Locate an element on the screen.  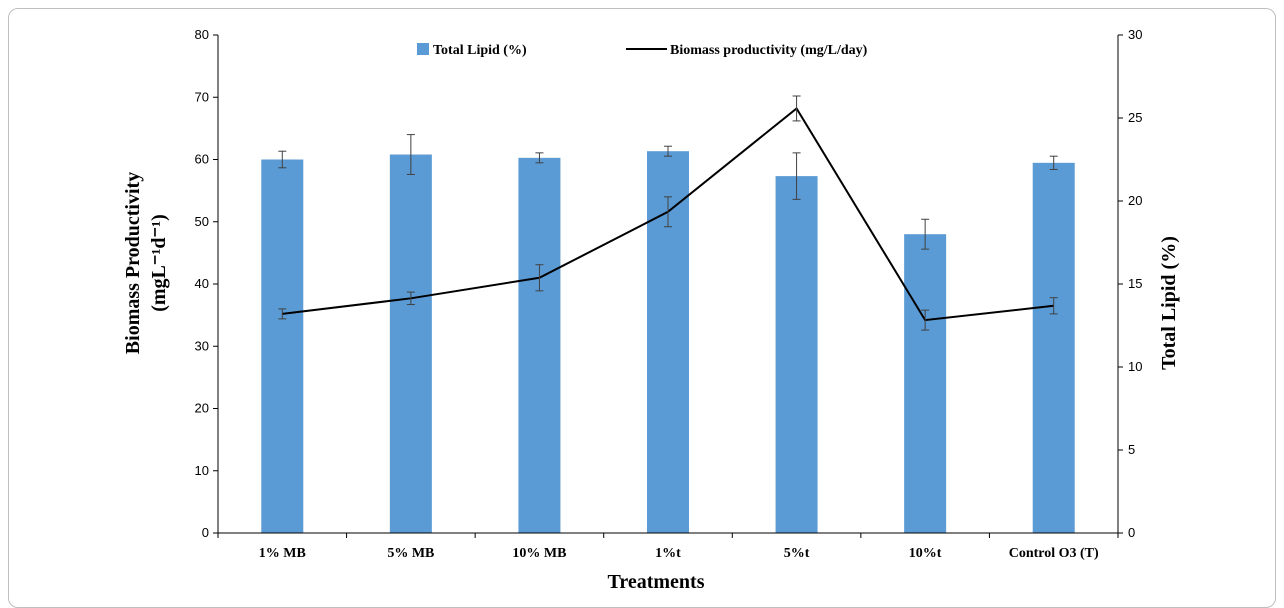
x-tick-label: 5% MB is located at coordinates (410, 553).